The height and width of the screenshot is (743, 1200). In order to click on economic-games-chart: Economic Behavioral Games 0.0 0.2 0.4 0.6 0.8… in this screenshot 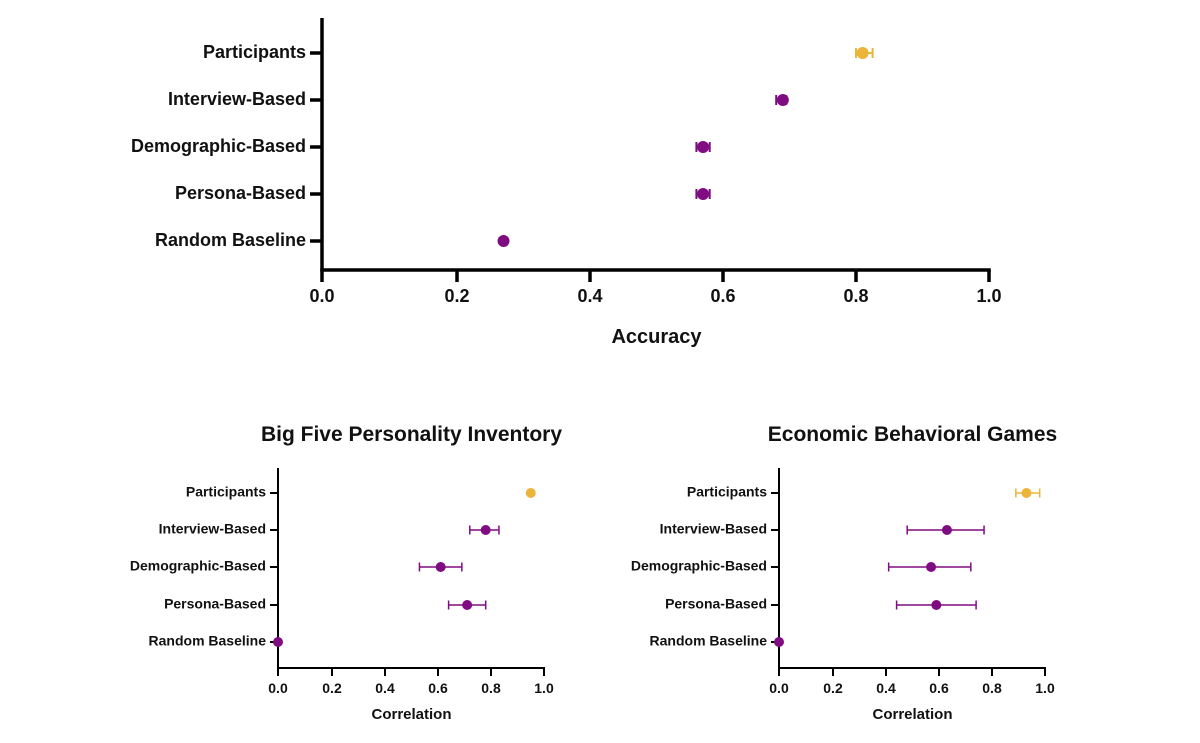, I will do `click(844, 573)`.